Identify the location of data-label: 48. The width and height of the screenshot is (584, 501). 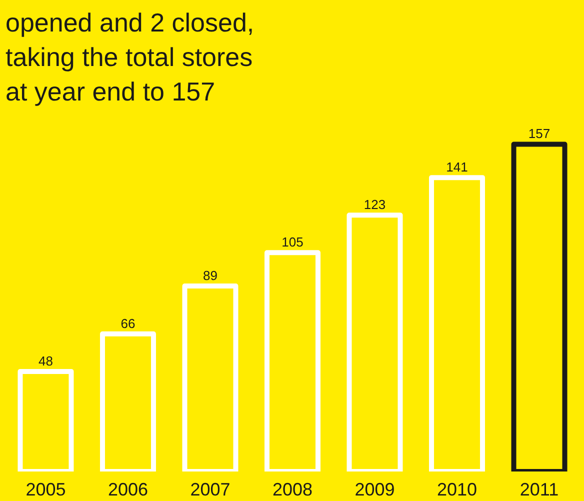
(45, 360).